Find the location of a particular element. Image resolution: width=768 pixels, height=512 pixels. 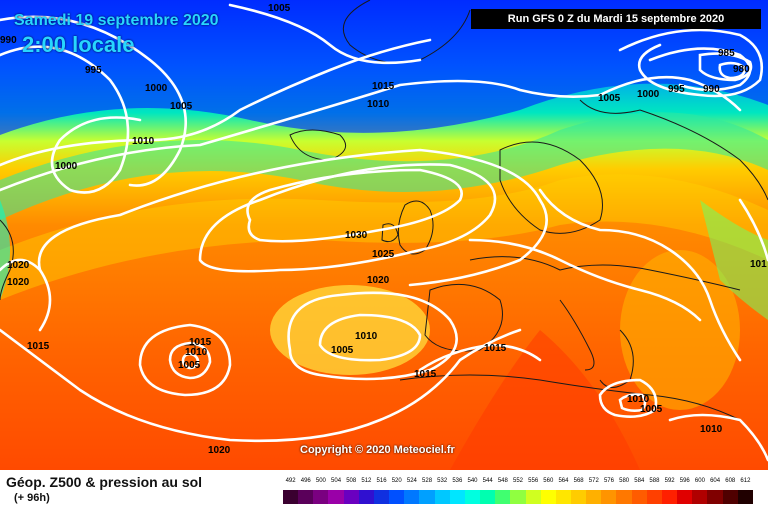

legend-bar is located at coordinates (518, 497).